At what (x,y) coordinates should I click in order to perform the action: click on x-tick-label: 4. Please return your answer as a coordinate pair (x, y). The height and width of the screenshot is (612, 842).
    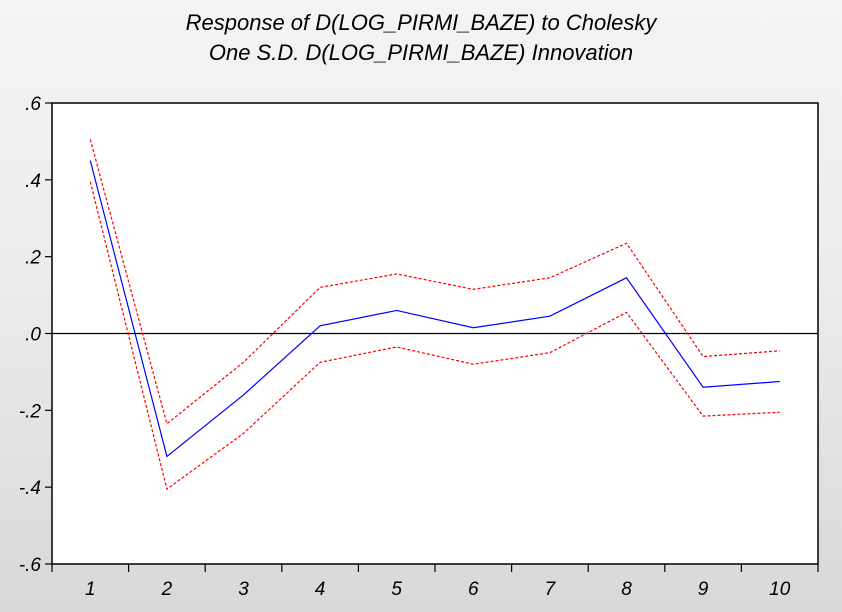
    Looking at the image, I should click on (320, 589).